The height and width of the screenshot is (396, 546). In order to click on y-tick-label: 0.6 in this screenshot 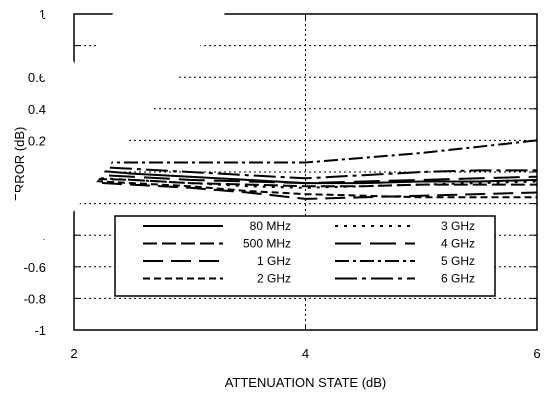, I will do `click(37, 77)`.